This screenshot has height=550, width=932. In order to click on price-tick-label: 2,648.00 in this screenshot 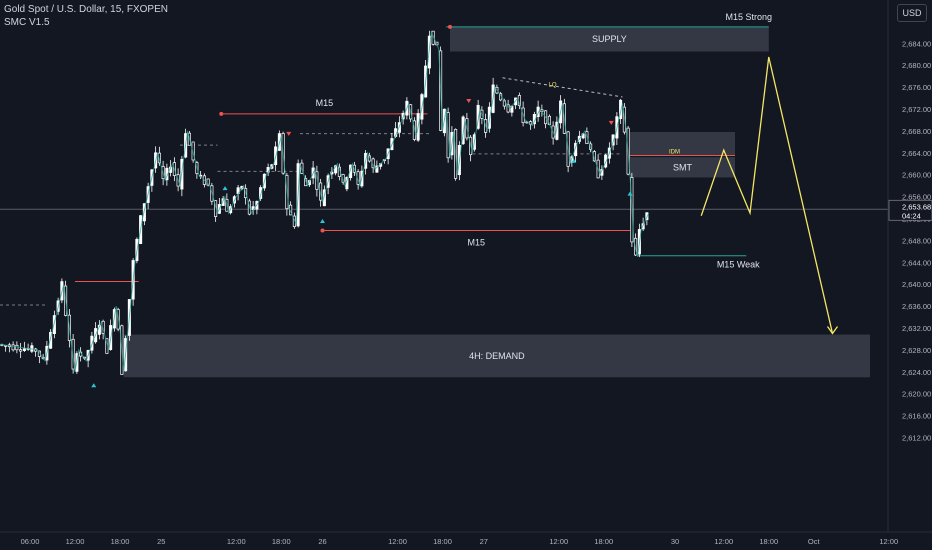, I will do `click(916, 240)`.